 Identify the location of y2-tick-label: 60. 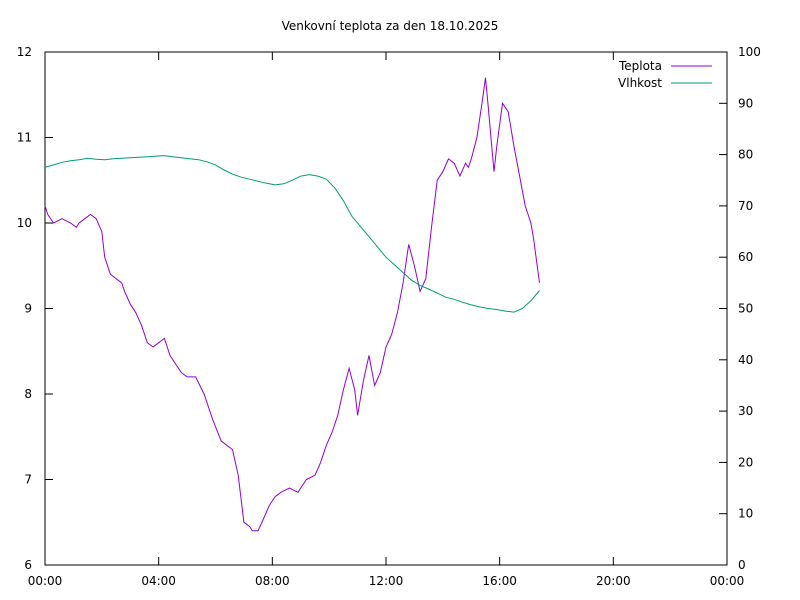
(745, 257).